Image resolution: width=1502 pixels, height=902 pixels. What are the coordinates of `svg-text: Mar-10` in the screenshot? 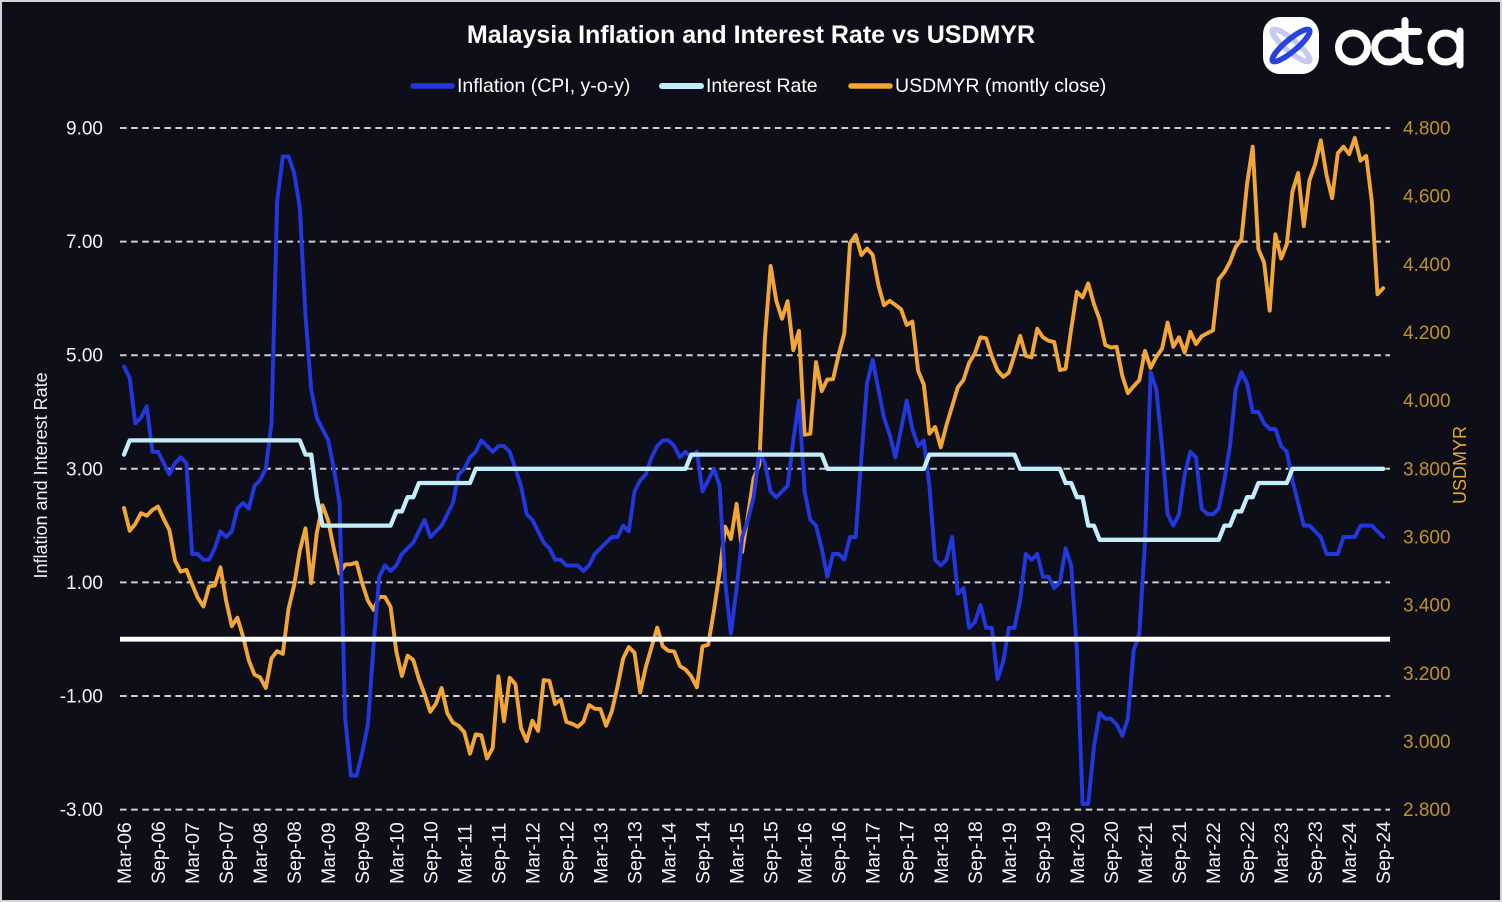 It's located at (397, 853).